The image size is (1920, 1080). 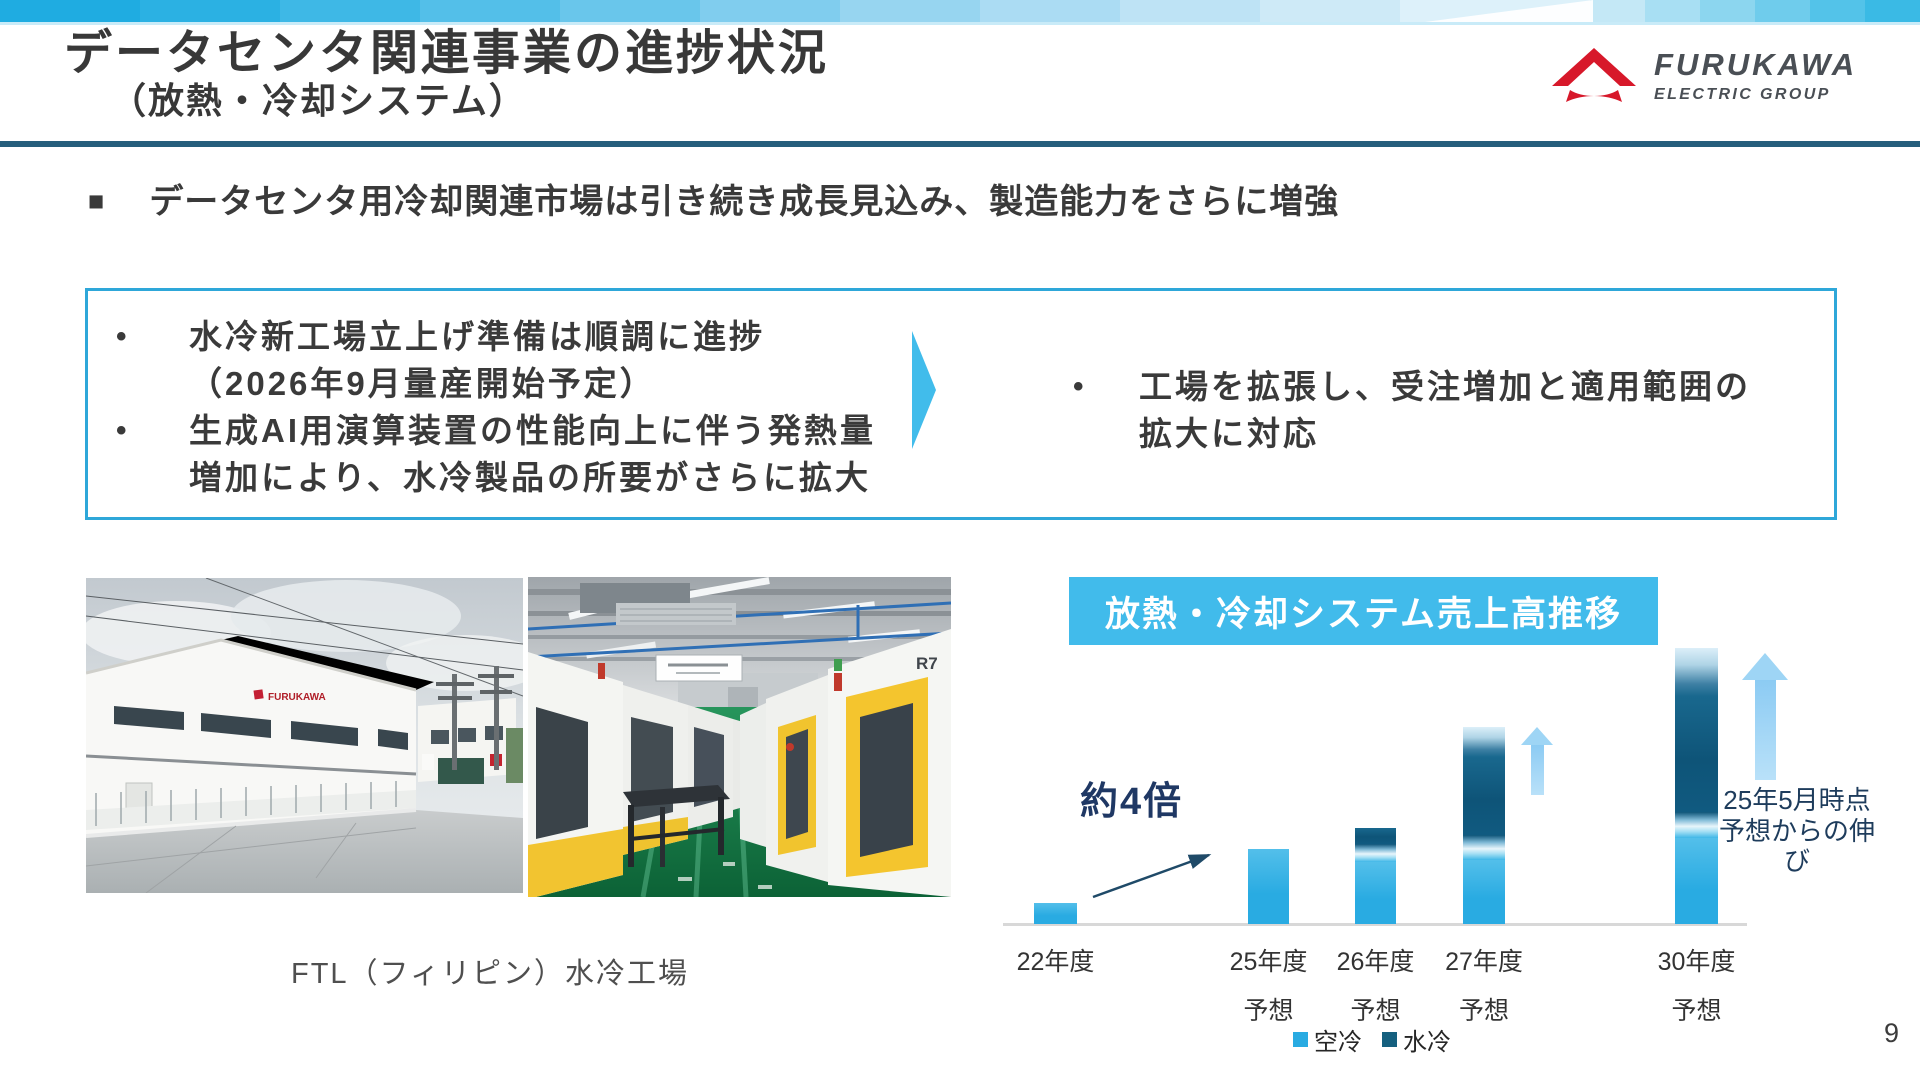 I want to click on page-title: データセンタ関連事業の進捗状況, so click(x=447, y=53).